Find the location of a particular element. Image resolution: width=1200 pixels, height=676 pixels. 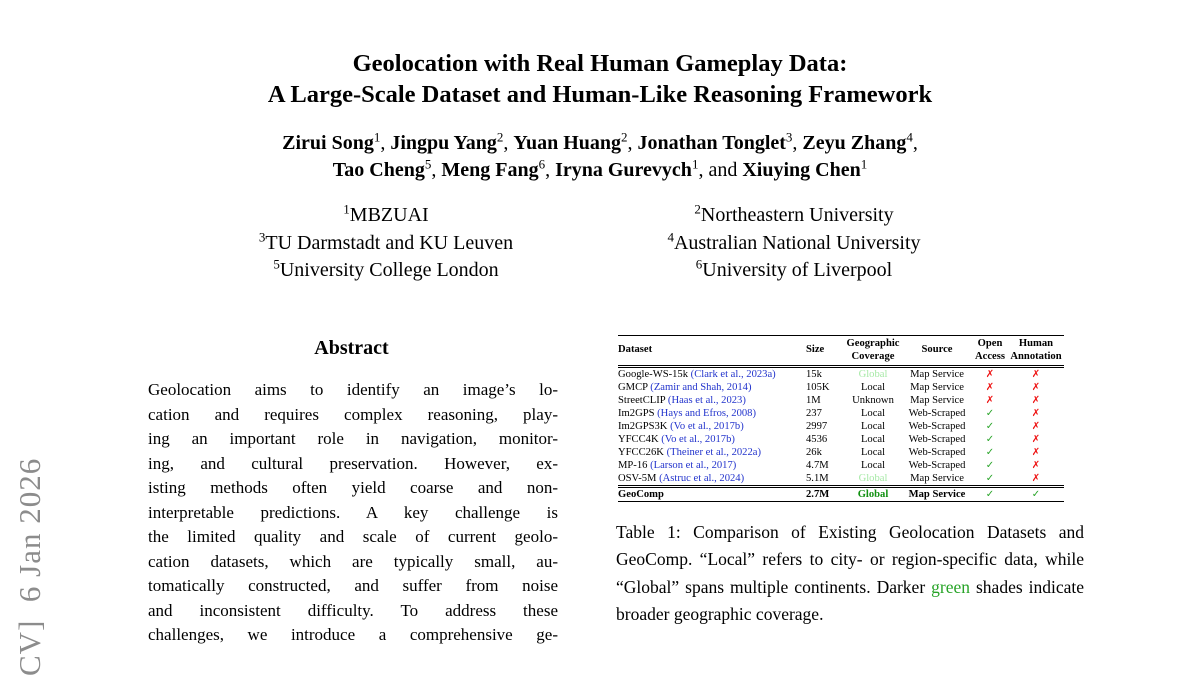

affiliation-superscript: 5 is located at coordinates (276, 264).